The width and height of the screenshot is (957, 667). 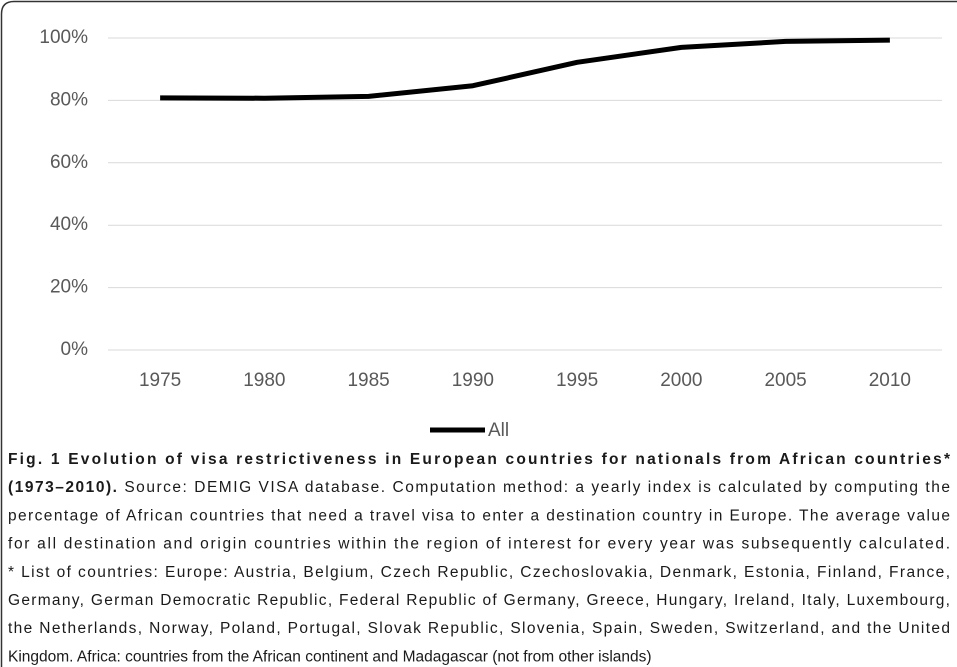 What do you see at coordinates (577, 380) in the screenshot?
I see `x-tick-label: 1995` at bounding box center [577, 380].